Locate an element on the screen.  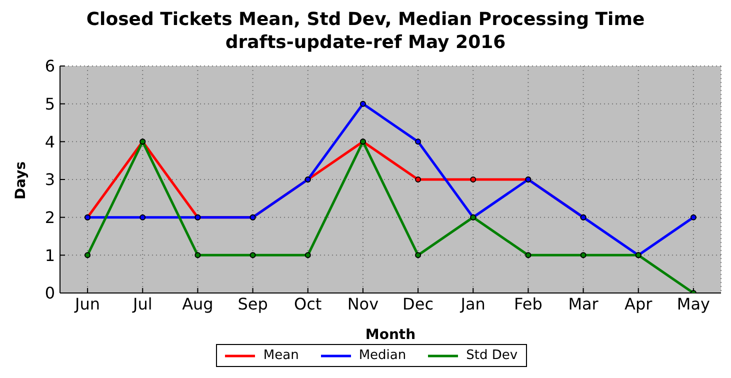
x-tick-label: May is located at coordinates (693, 304).